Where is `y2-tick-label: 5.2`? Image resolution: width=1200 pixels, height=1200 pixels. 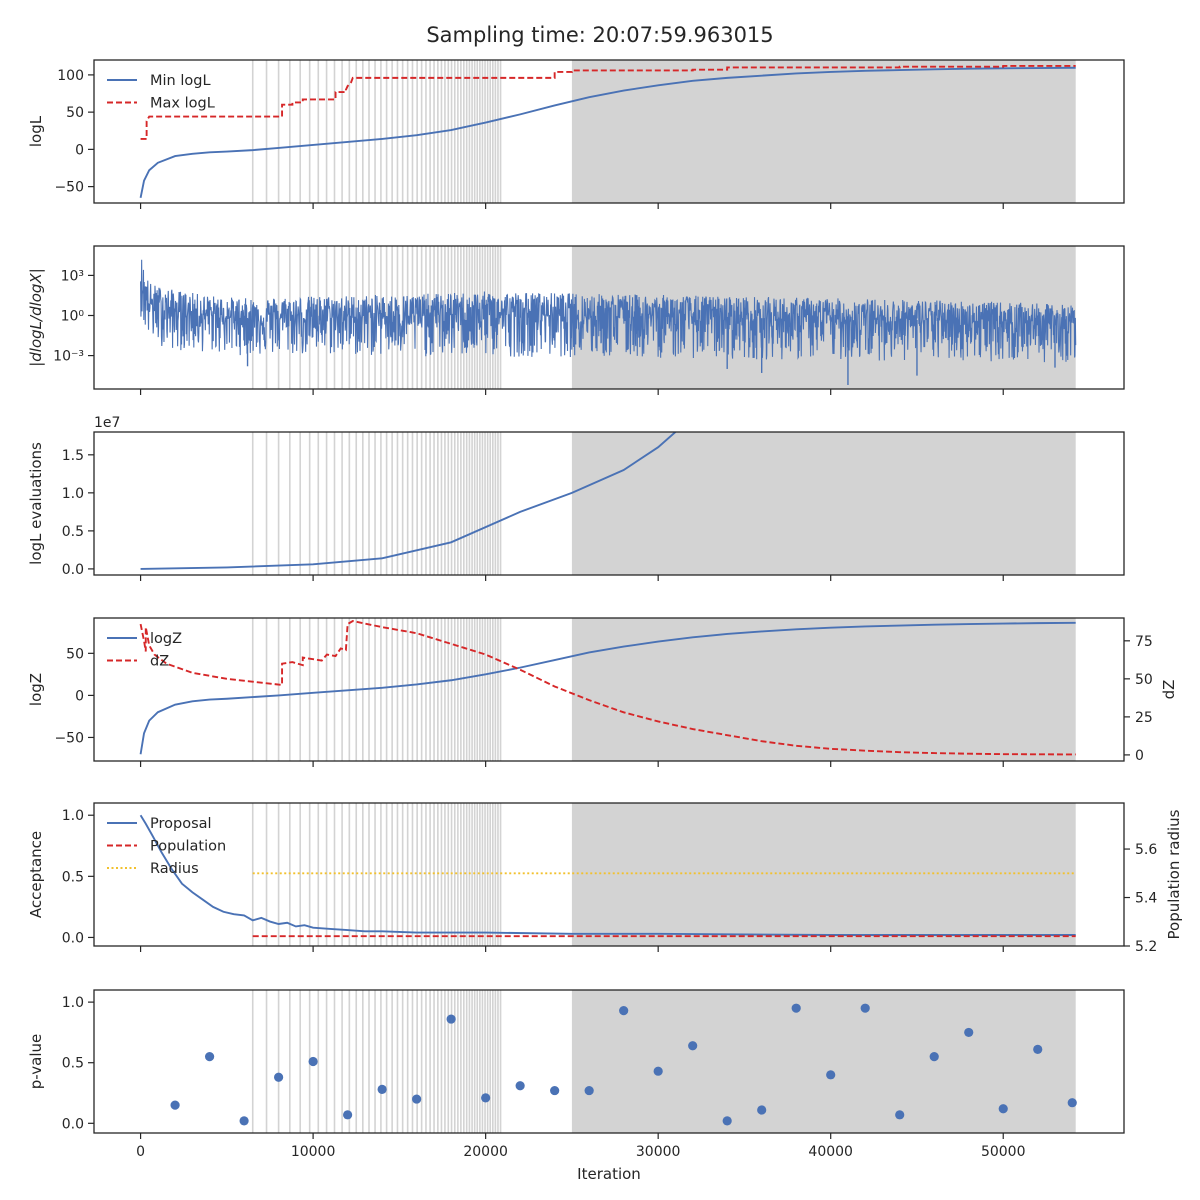 y2-tick-label: 5.2 is located at coordinates (1146, 947).